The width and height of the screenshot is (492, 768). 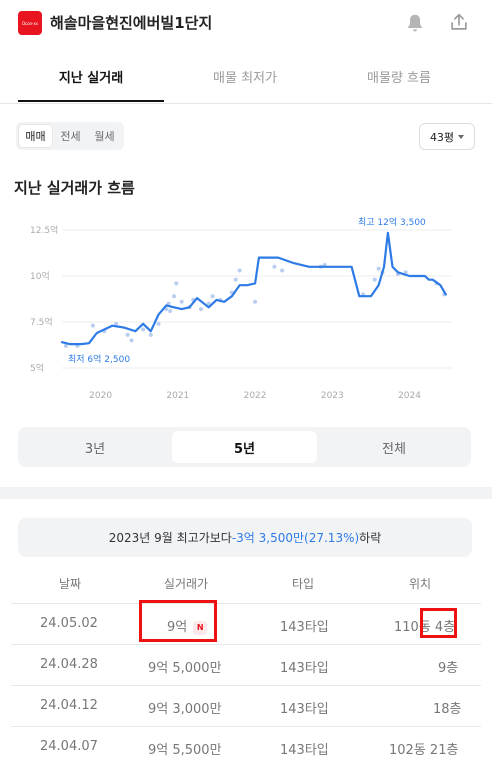 I want to click on period-all: 전체, so click(x=394, y=449).